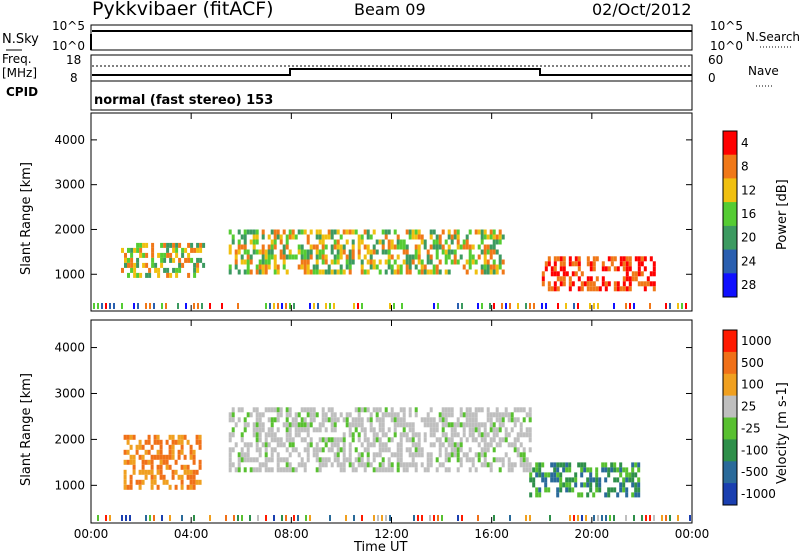 This screenshot has height=554, width=800. Describe the element at coordinates (756, 341) in the screenshot. I see `colorbar-tick-label: 1000` at that location.